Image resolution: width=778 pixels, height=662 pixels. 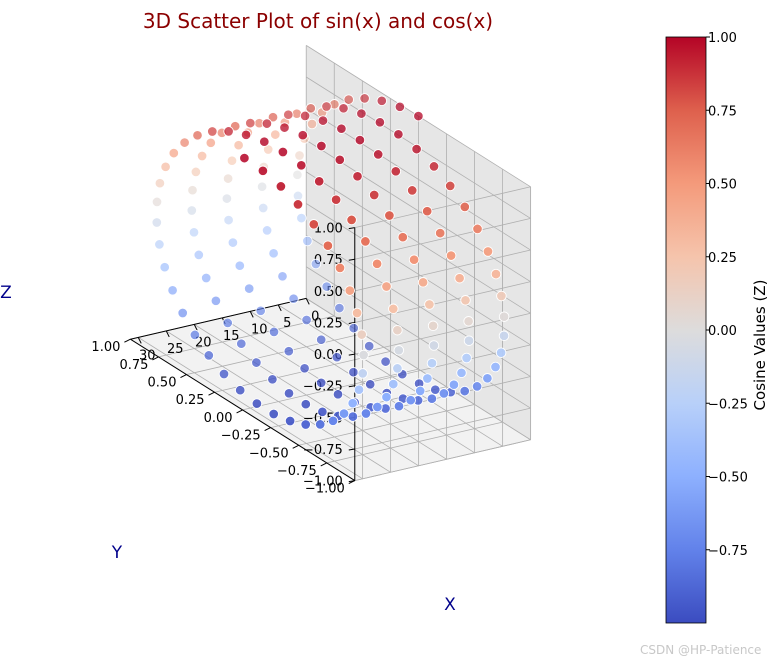 I want to click on y-tick-label: −1.00, so click(x=325, y=489).